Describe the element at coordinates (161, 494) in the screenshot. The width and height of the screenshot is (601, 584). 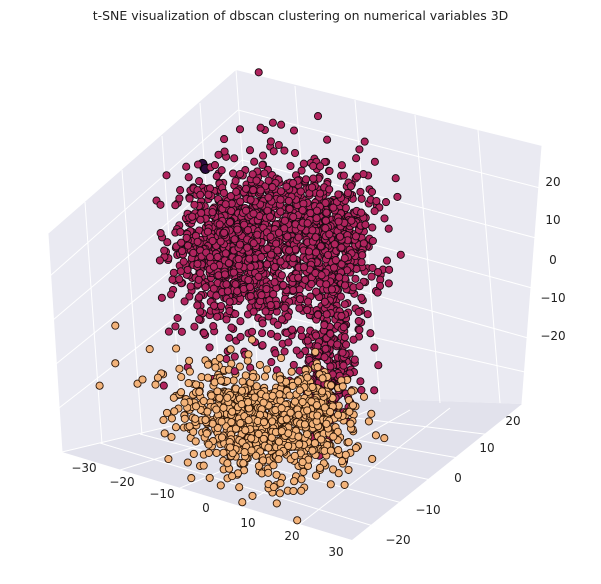
I see `x-tick-label: −10` at that location.